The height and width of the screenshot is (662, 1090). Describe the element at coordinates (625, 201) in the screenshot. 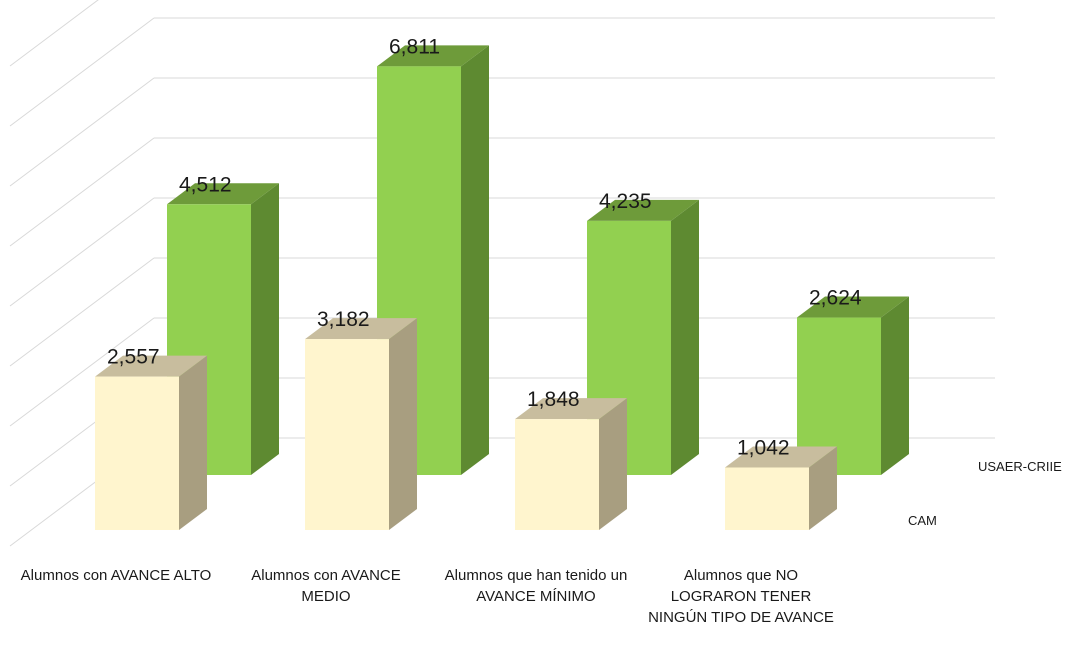

I see `data-label-usaer-criie-2: 4,235` at that location.